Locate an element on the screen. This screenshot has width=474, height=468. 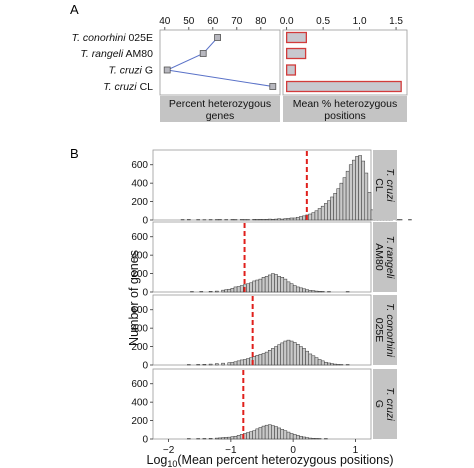
facet-y-tick-label: 200 is located at coordinates (139, 274).